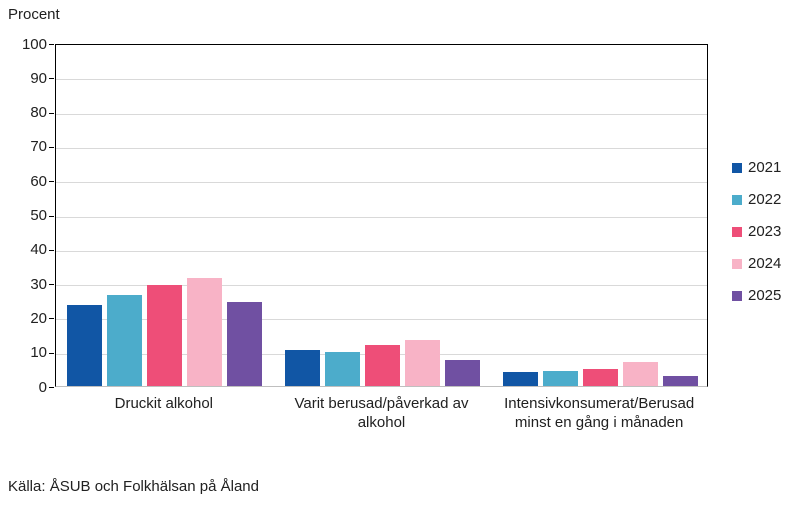  I want to click on y-tick-label: 70, so click(38, 147).